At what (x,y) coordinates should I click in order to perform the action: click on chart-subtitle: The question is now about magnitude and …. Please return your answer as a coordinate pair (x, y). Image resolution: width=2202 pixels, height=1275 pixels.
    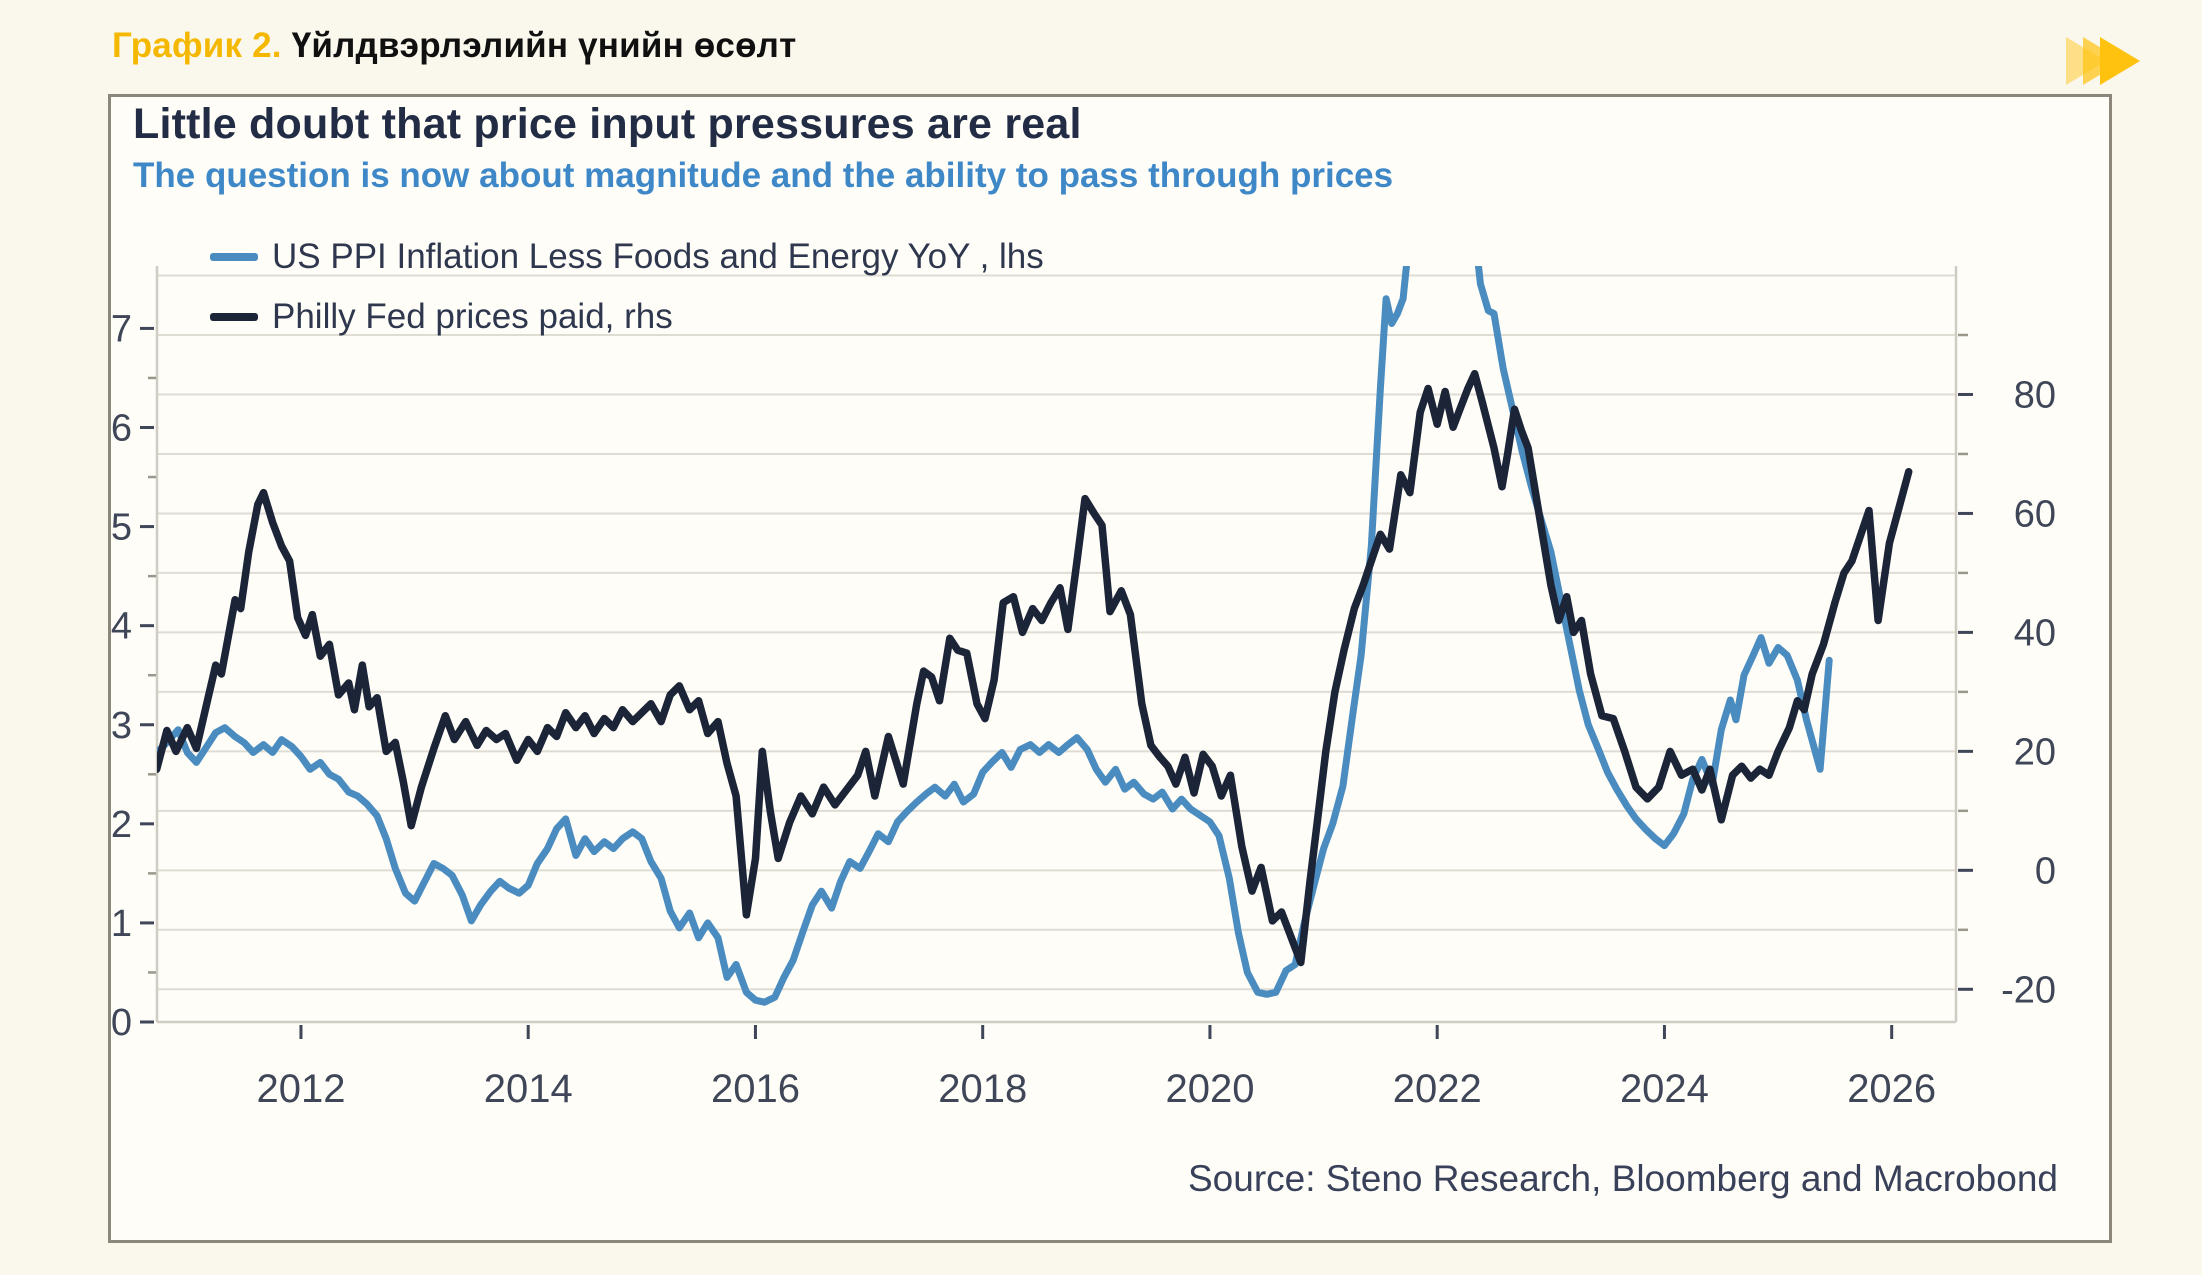
    Looking at the image, I should click on (763, 175).